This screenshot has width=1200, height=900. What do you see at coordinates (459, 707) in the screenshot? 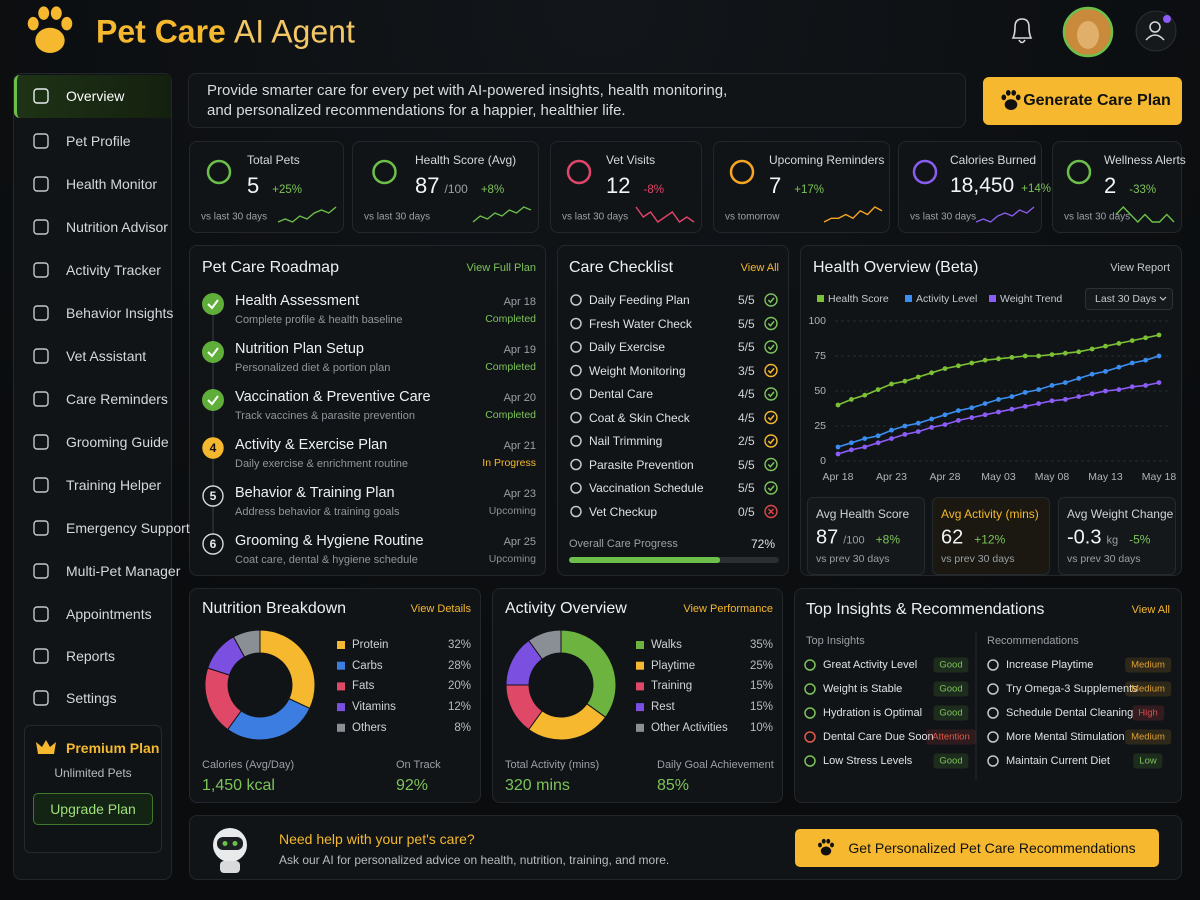
I see `legend-value: 12%` at bounding box center [459, 707].